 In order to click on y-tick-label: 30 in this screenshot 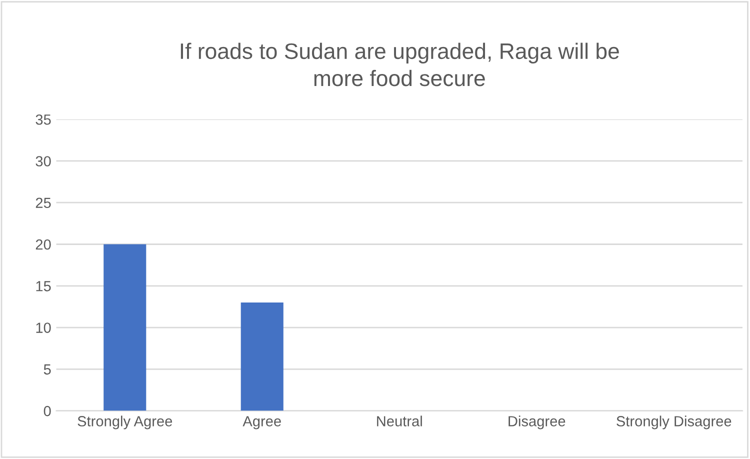, I will do `click(43, 161)`.